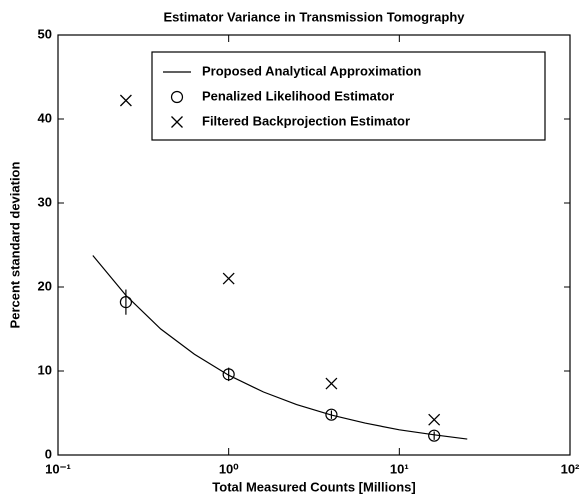 The height and width of the screenshot is (502, 582). What do you see at coordinates (45, 201) in the screenshot?
I see `y-tick-label: 30` at bounding box center [45, 201].